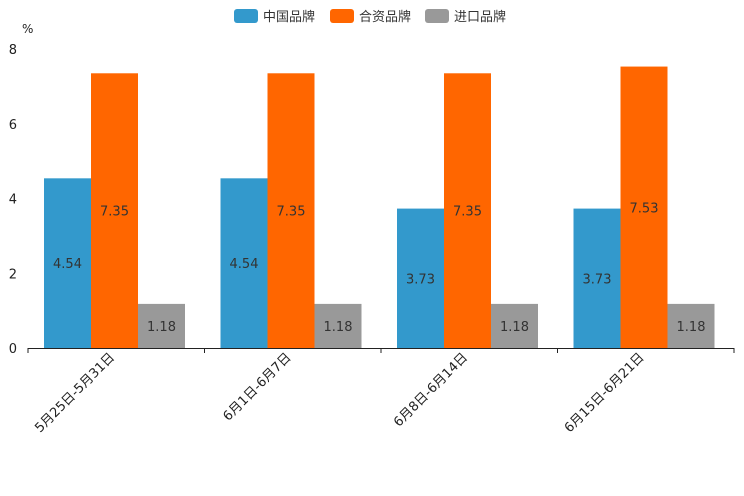 Image resolution: width=744 pixels, height=496 pixels. I want to click on x-tick-label: 6月15日-6月21日, so click(605, 393).